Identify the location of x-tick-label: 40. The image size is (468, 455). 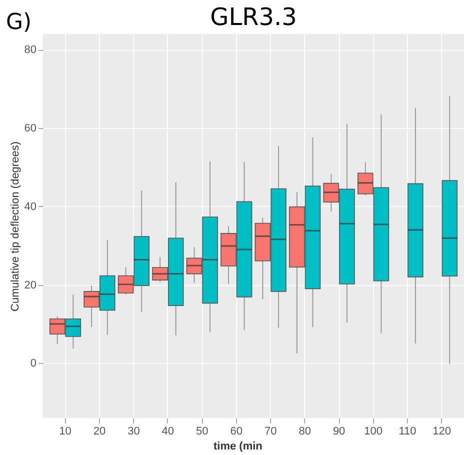
(168, 432).